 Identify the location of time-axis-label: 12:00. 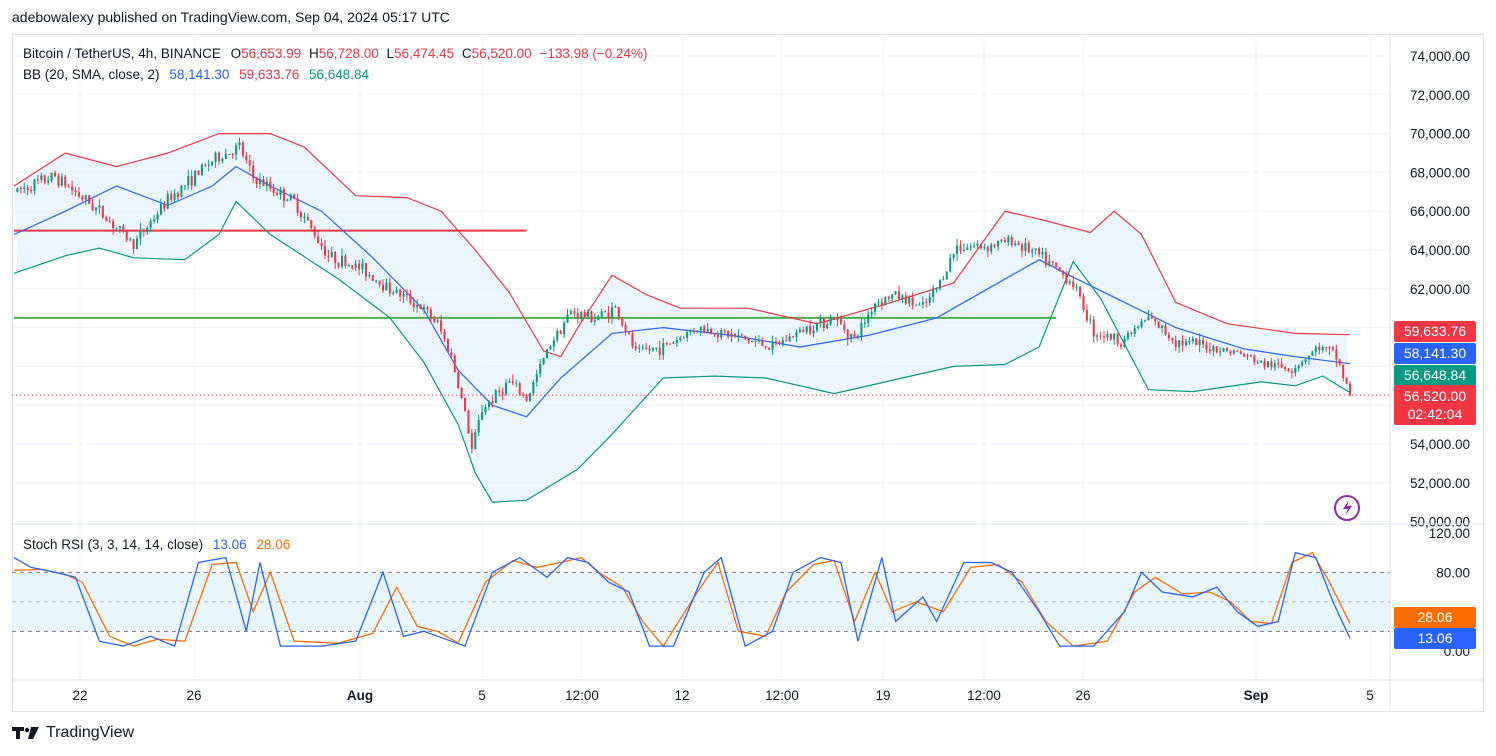
(984, 695).